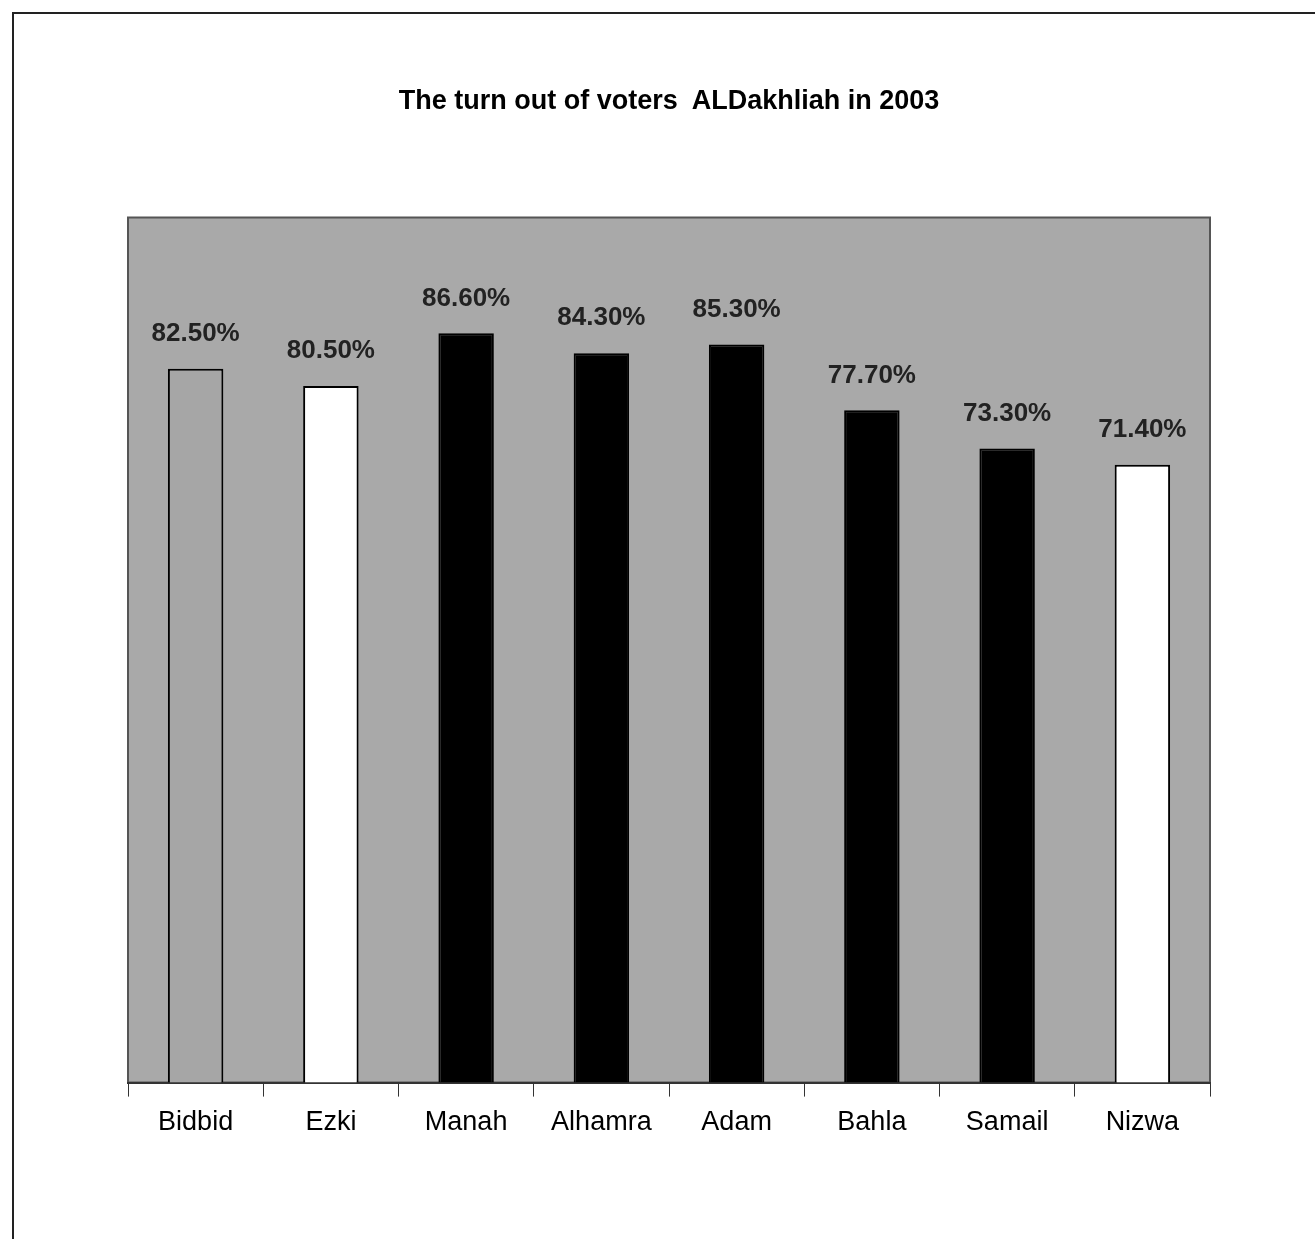 This screenshot has width=1315, height=1239. Describe the element at coordinates (736, 307) in the screenshot. I see `data-label: 85.30%` at that location.